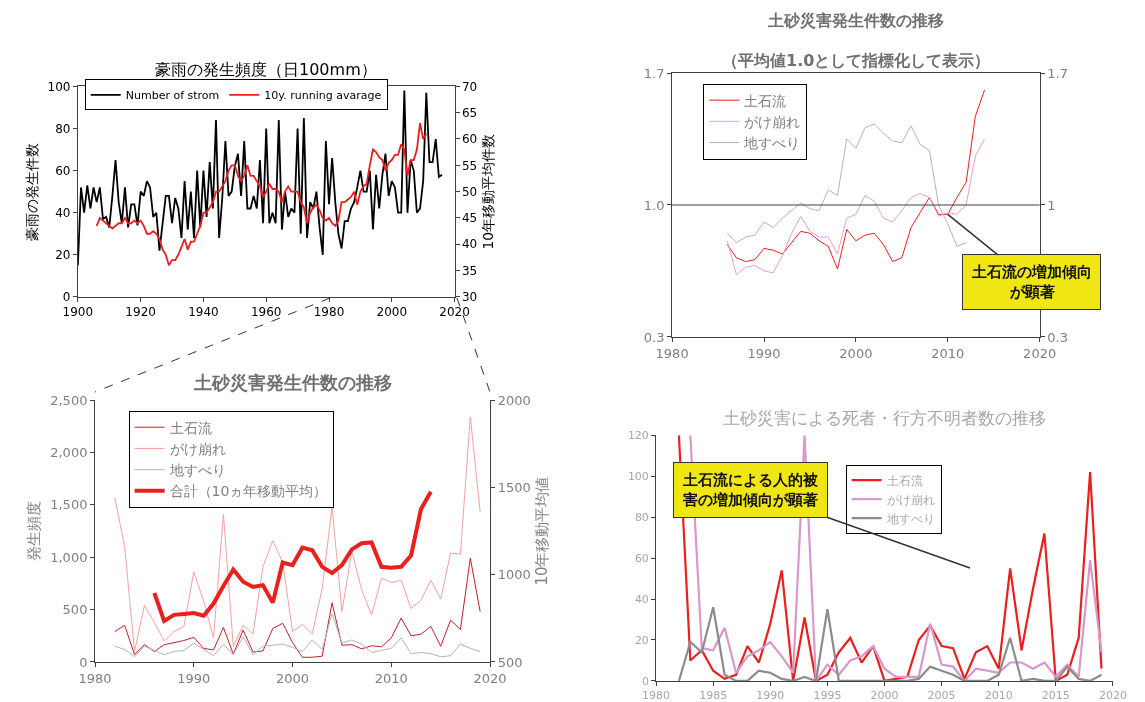 This screenshot has width=1145, height=702. Describe the element at coordinates (884, 418) in the screenshot. I see `chart-title: 土砂災害による死者・行方不明者数の推移` at that location.